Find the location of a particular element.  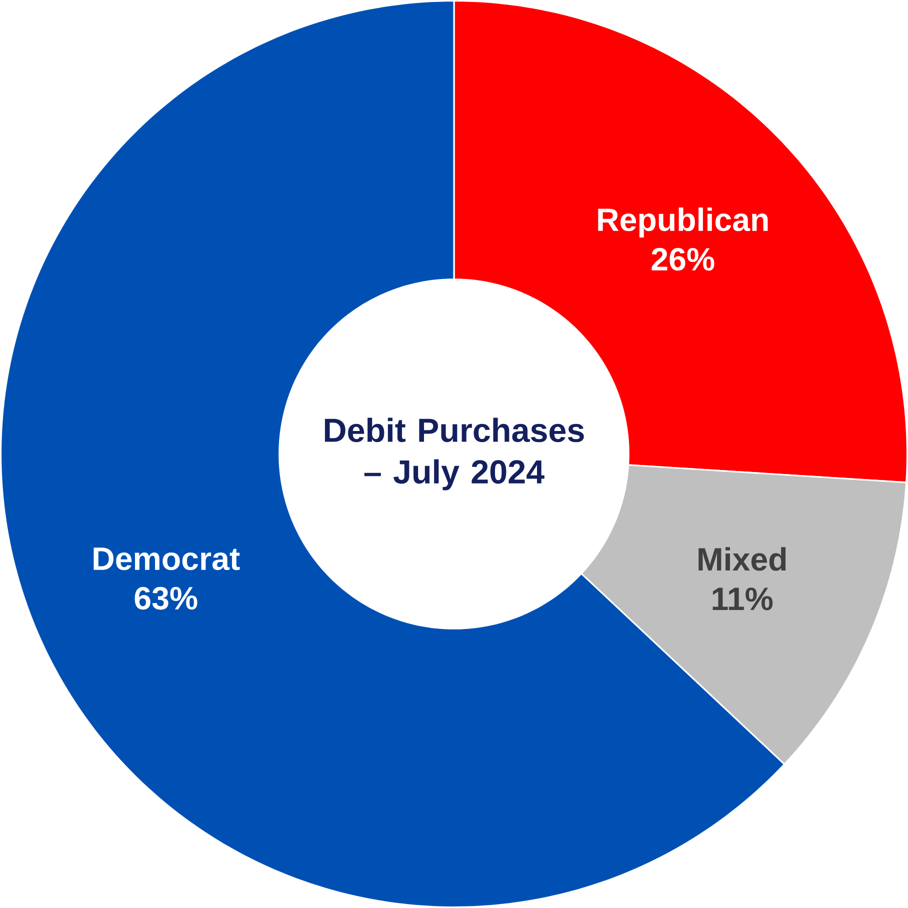

data-label: 26% is located at coordinates (683, 259).